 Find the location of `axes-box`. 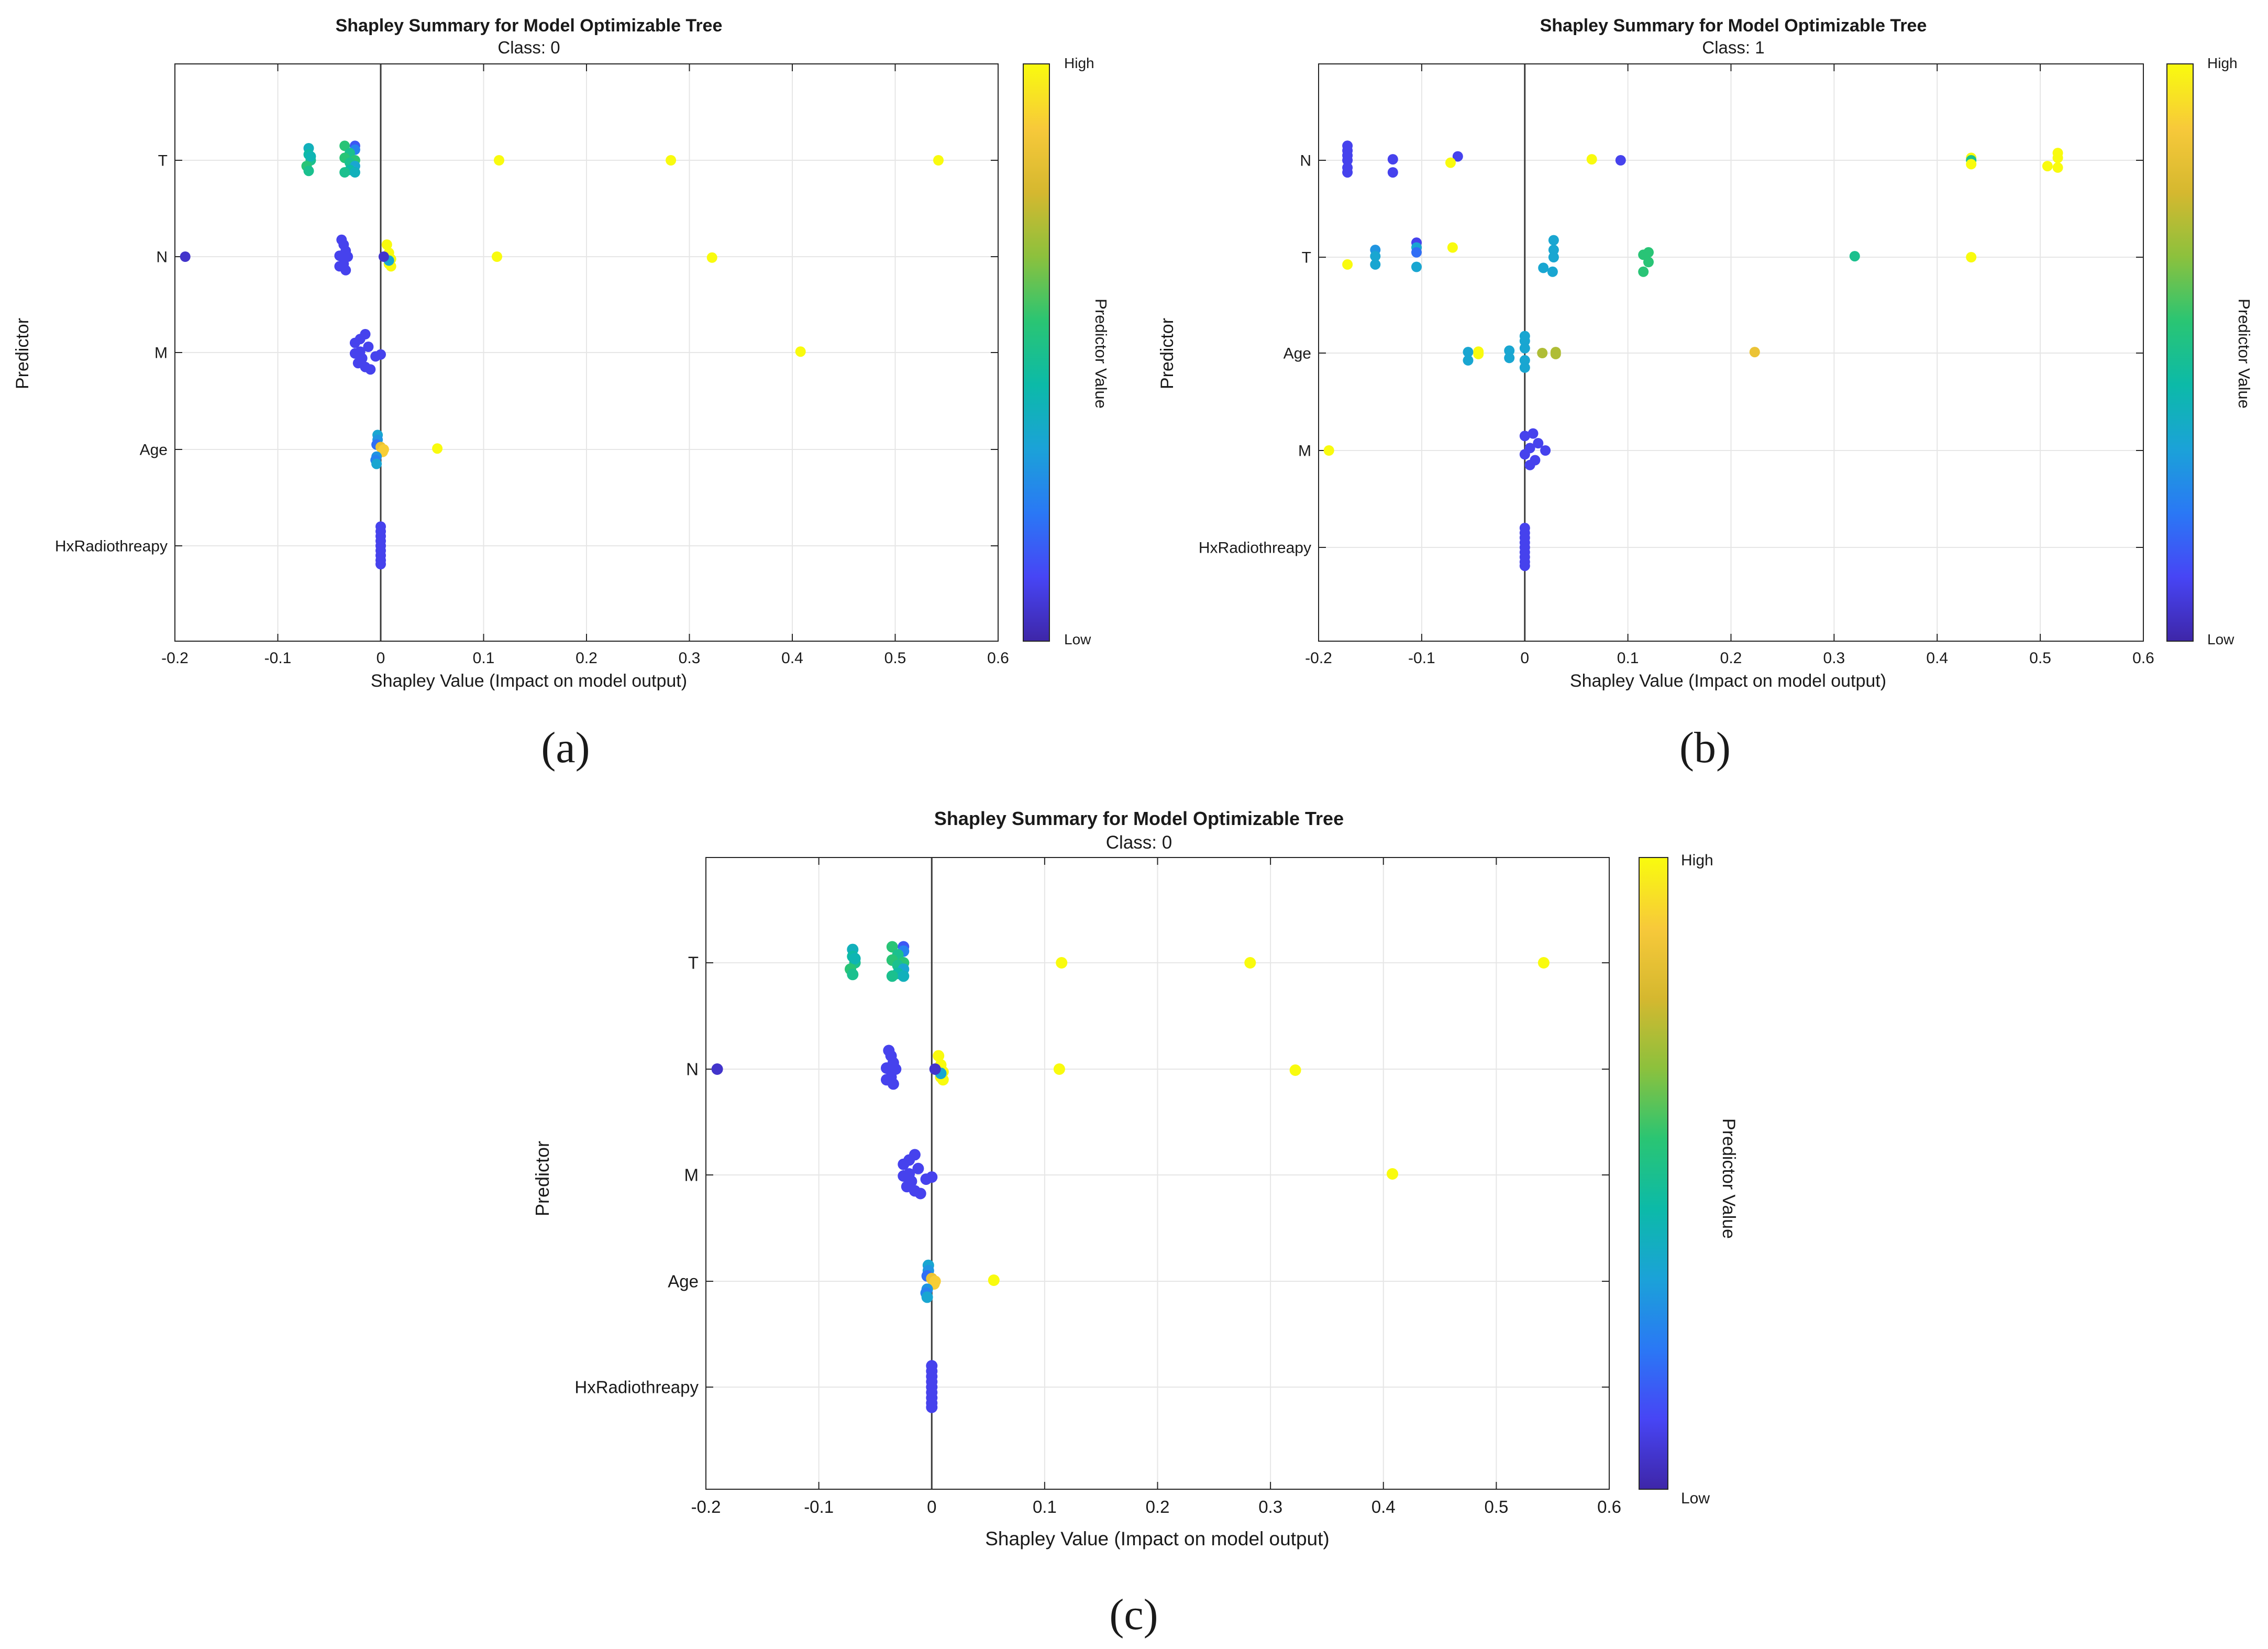

axes-box is located at coordinates (1731, 352).